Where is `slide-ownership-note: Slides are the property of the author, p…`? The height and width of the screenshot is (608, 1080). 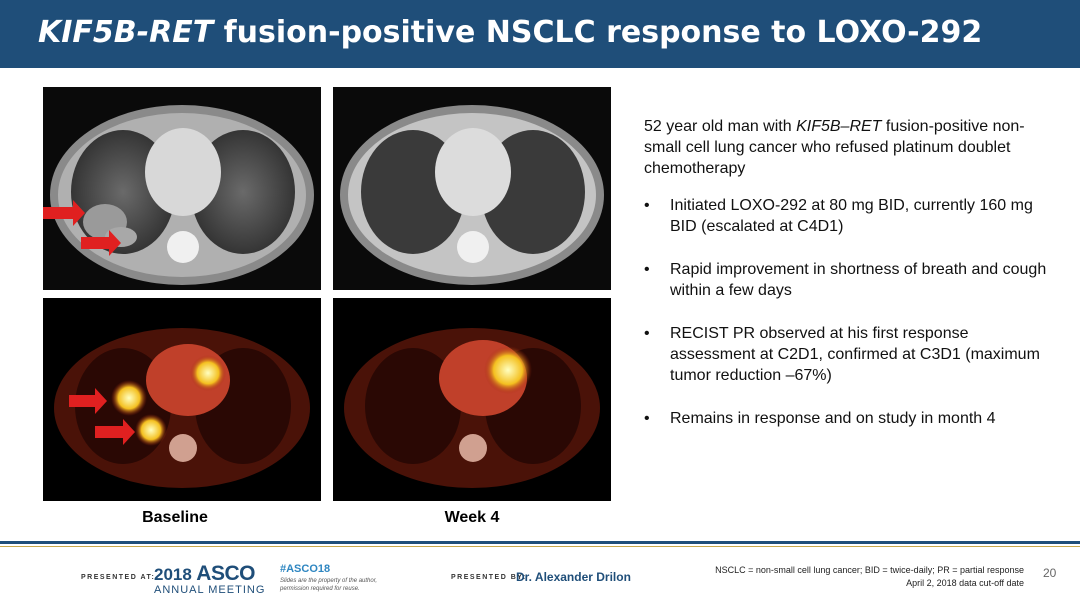
slide-ownership-note: Slides are the property of the author, p… is located at coordinates (329, 585).